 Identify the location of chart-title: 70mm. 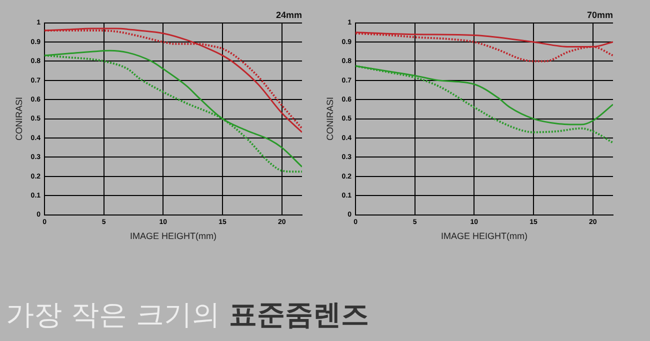
(599, 15).